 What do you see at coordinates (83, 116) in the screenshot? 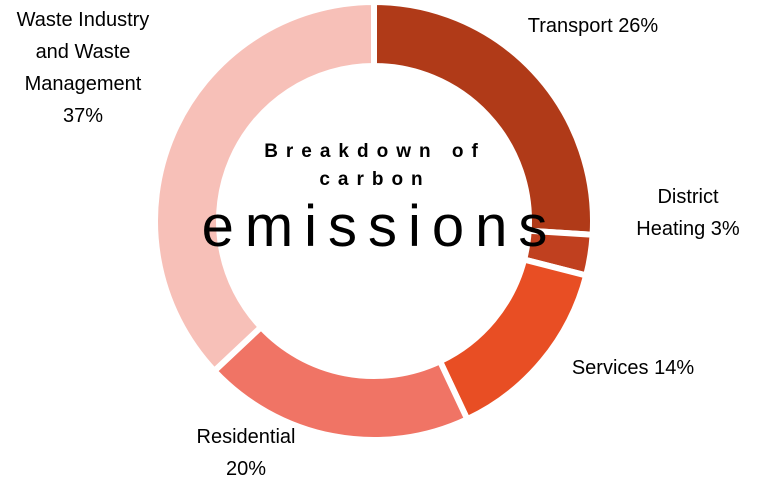
I see `value-label: 37%` at bounding box center [83, 116].